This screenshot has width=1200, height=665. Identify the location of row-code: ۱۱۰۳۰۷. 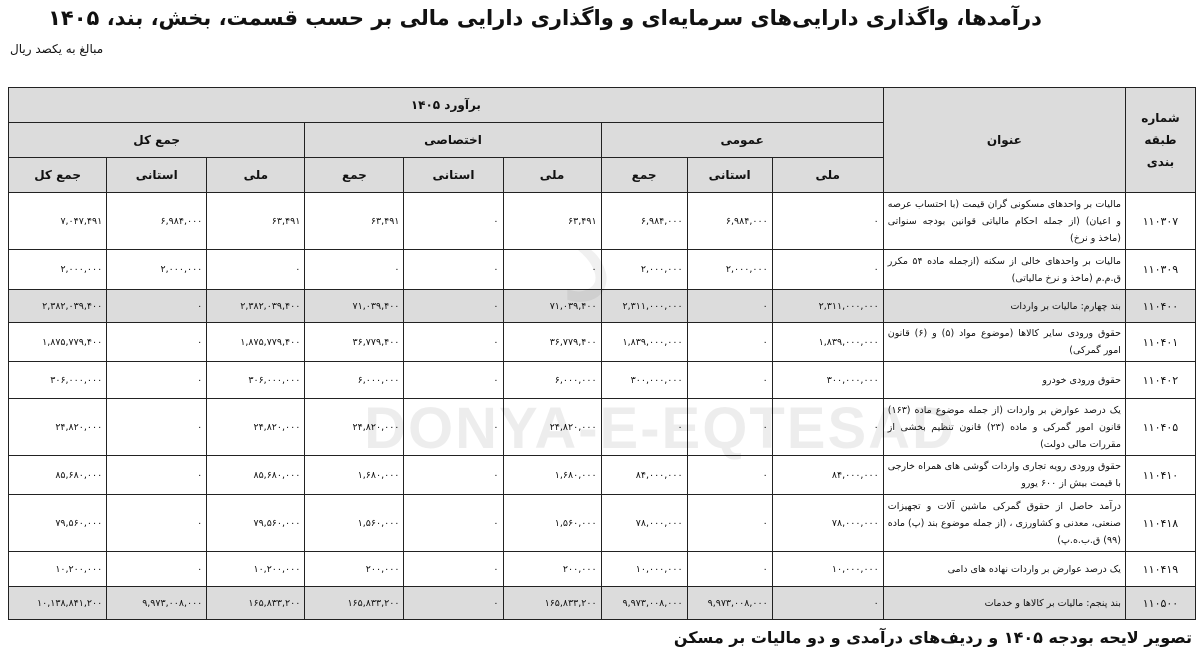
(1160, 221).